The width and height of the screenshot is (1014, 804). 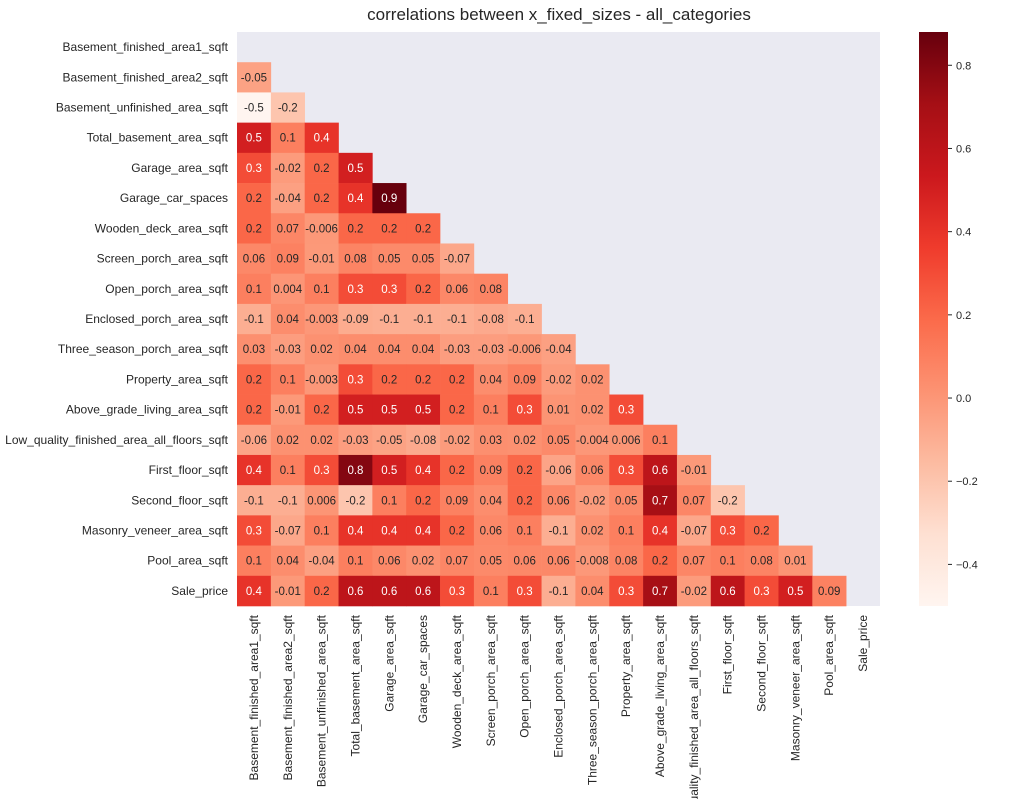 I want to click on cell-value-label: -0.01, so click(x=288, y=411).